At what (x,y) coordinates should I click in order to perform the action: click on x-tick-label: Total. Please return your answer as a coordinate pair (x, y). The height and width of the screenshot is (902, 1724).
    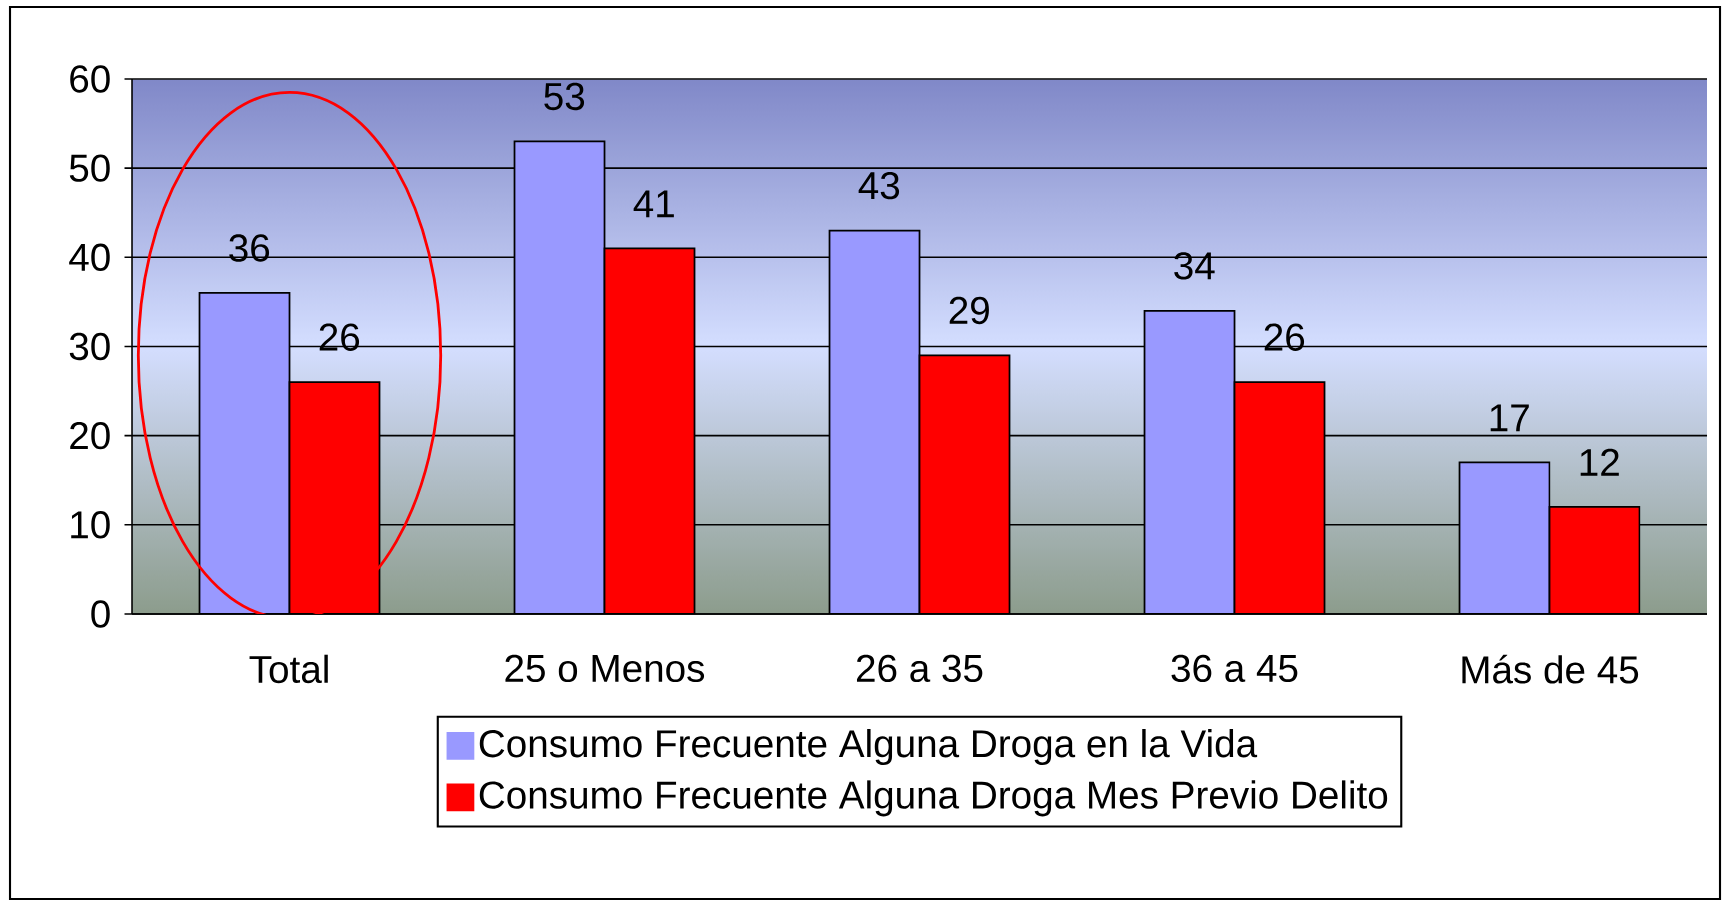
    Looking at the image, I should click on (288, 669).